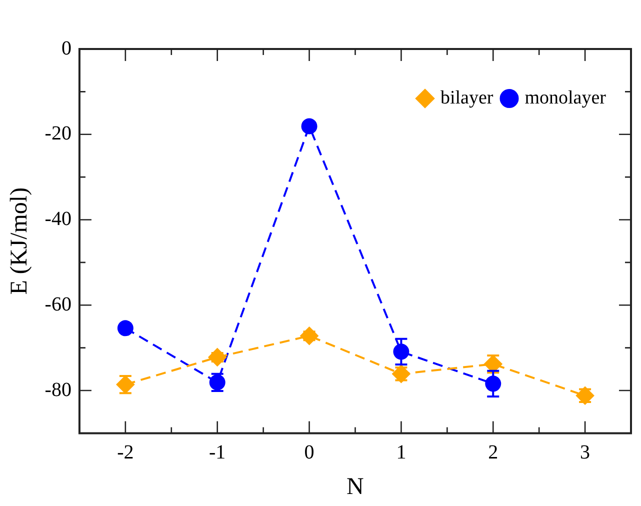 This screenshot has height=506, width=641. Describe the element at coordinates (493, 452) in the screenshot. I see `x-tick-label: 2` at that location.